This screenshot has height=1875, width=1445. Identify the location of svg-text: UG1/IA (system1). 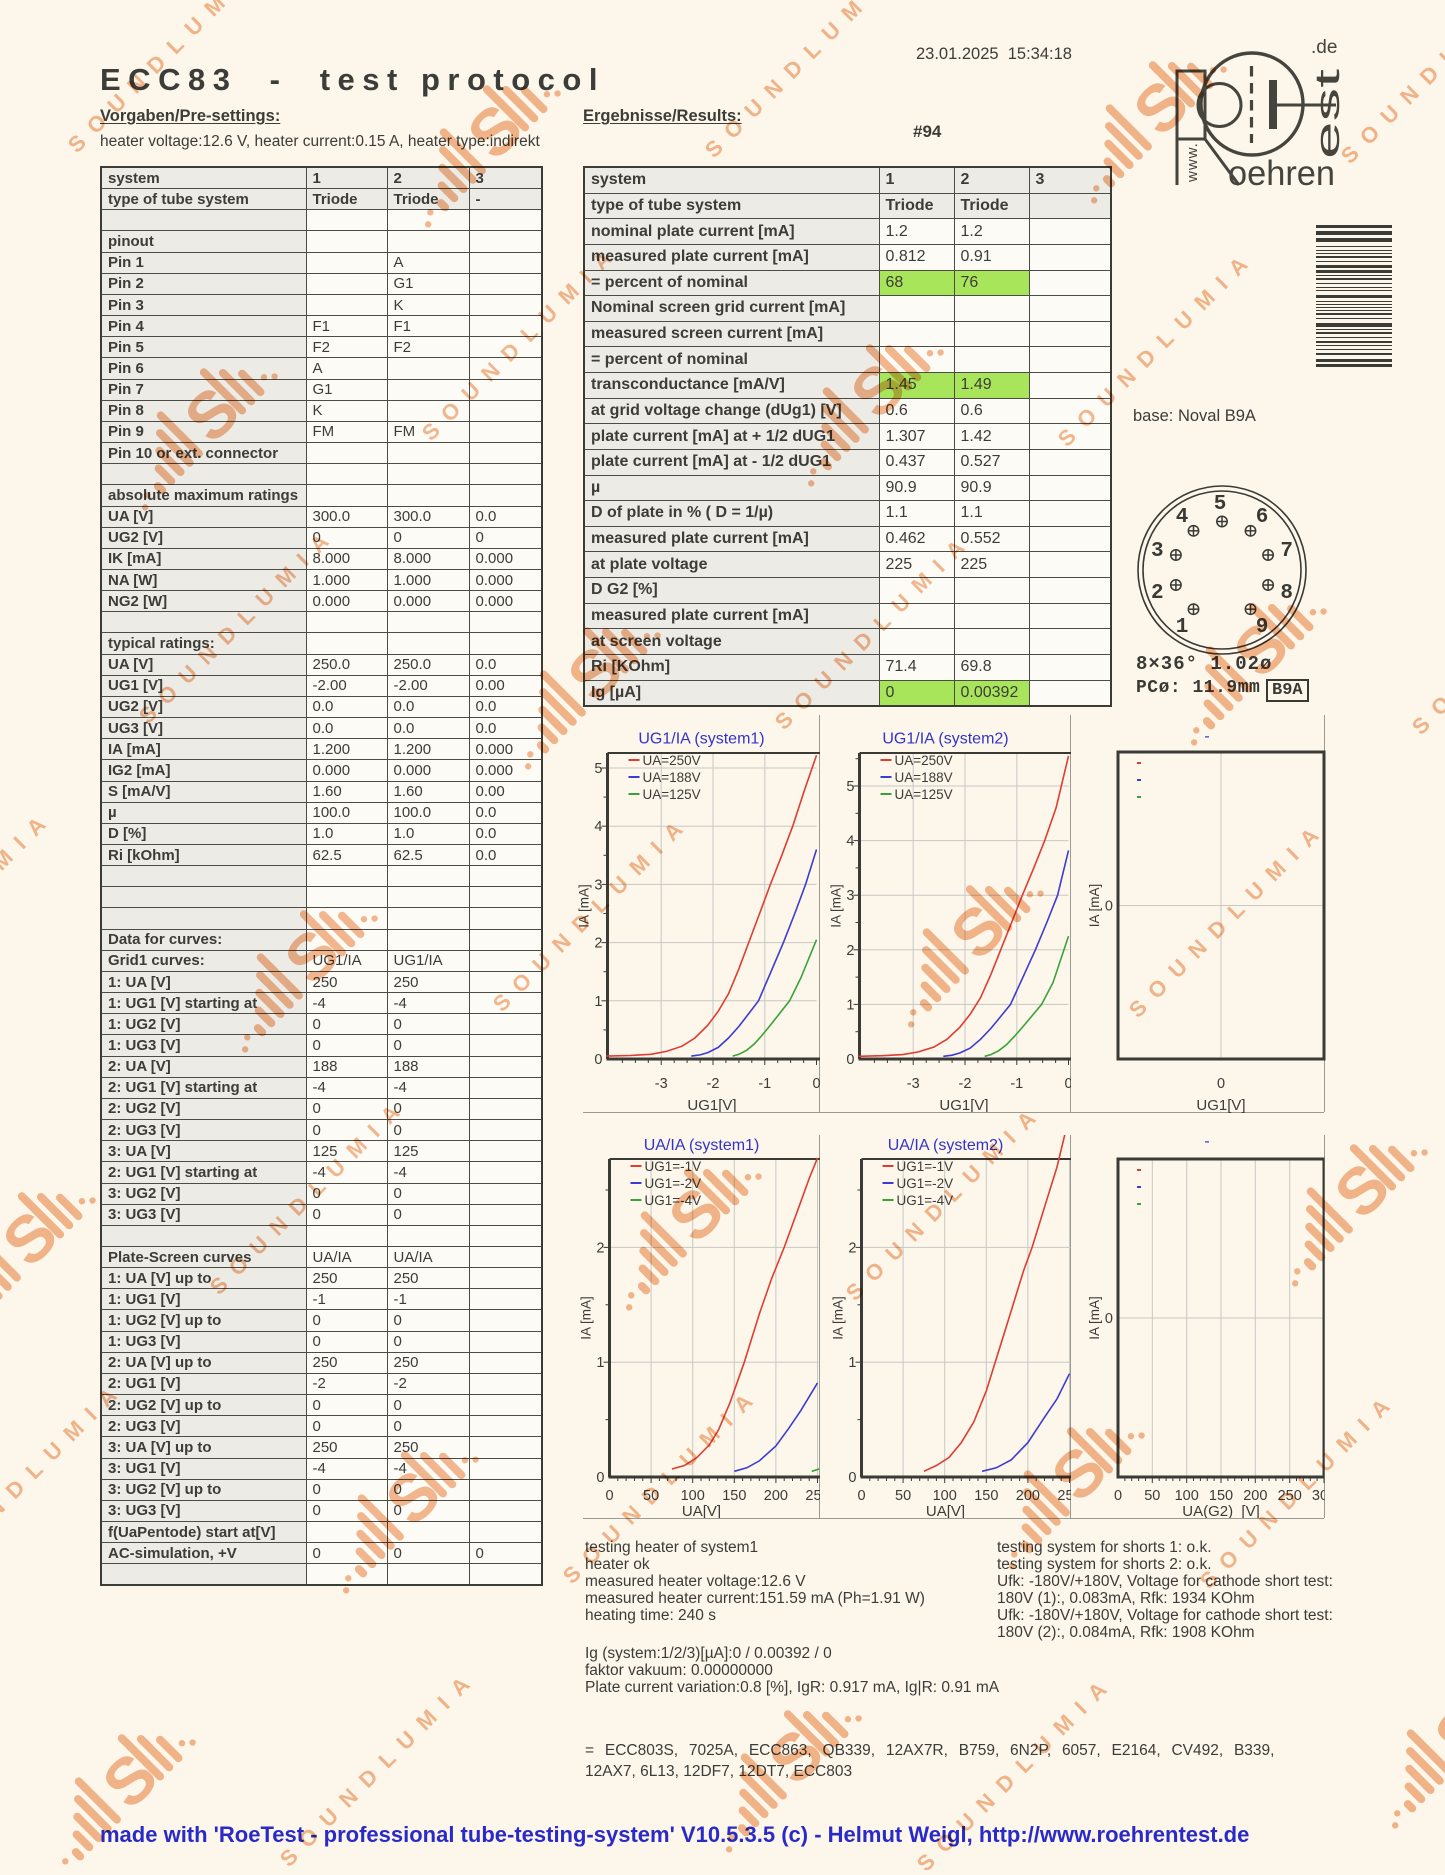
(701, 739).